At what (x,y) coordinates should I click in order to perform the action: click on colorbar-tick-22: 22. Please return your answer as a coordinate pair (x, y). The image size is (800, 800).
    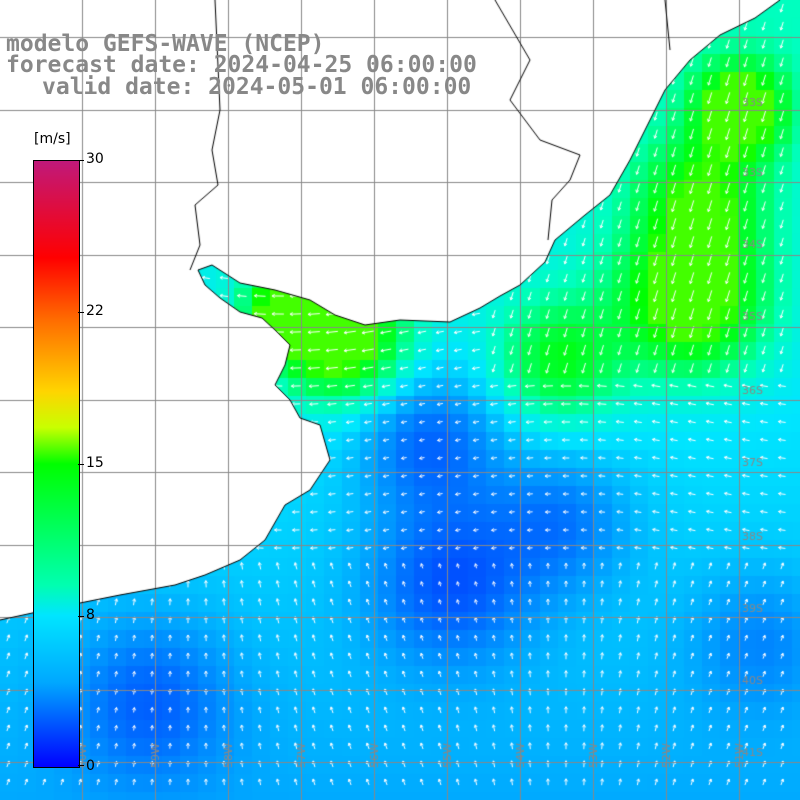
    Looking at the image, I should click on (95, 311).